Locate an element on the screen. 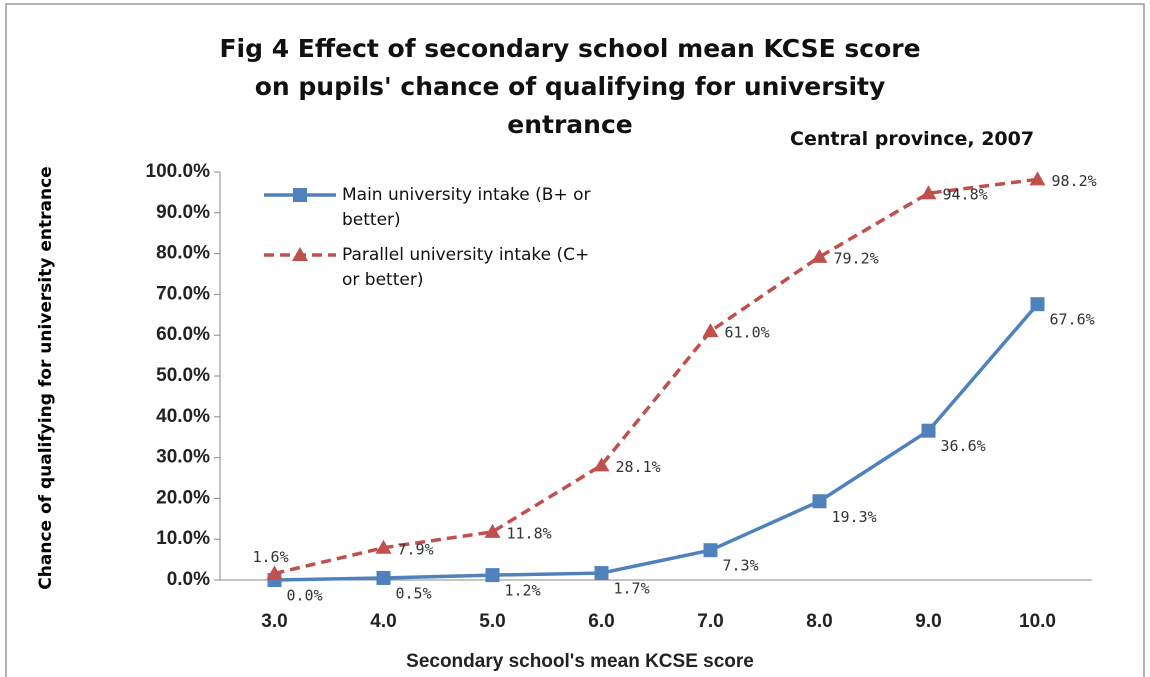 The image size is (1150, 677). x-tick-label: 4.0 is located at coordinates (383, 621).